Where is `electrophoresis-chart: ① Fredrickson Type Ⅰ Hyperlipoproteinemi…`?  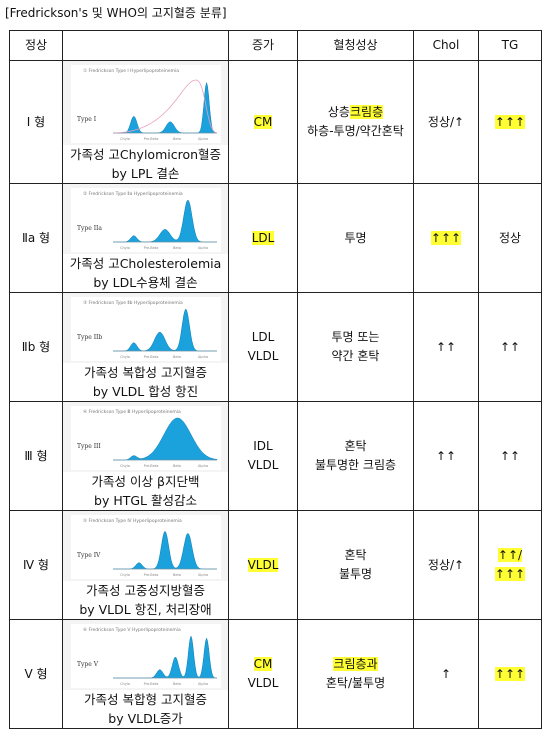
electrophoresis-chart: ① Fredrickson Type Ⅰ Hyperlipoproteinemi… is located at coordinates (145, 104).